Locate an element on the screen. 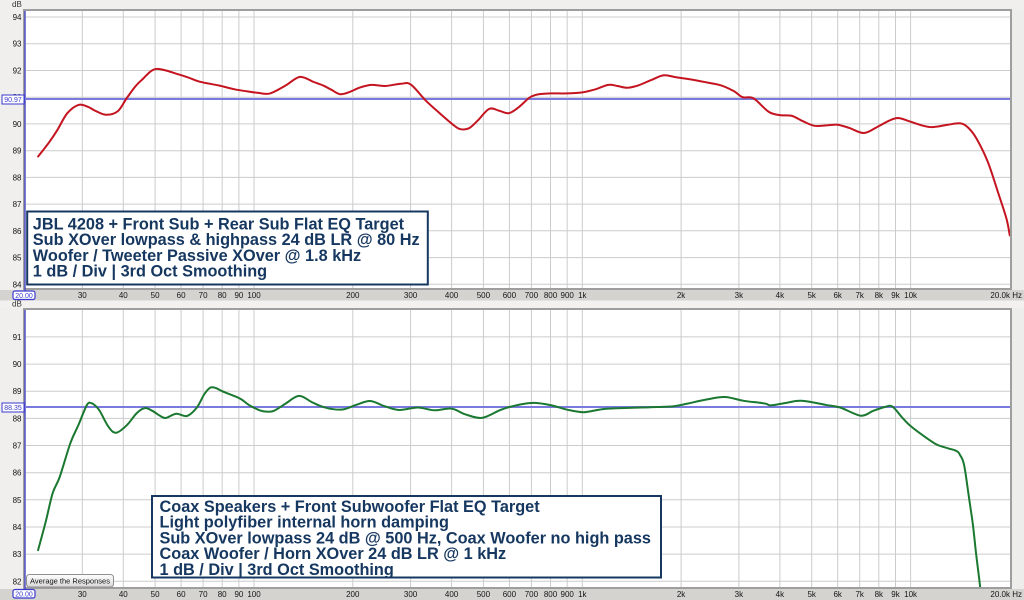 This screenshot has width=1024, height=600. svg-text: 88.35 is located at coordinates (13, 408).